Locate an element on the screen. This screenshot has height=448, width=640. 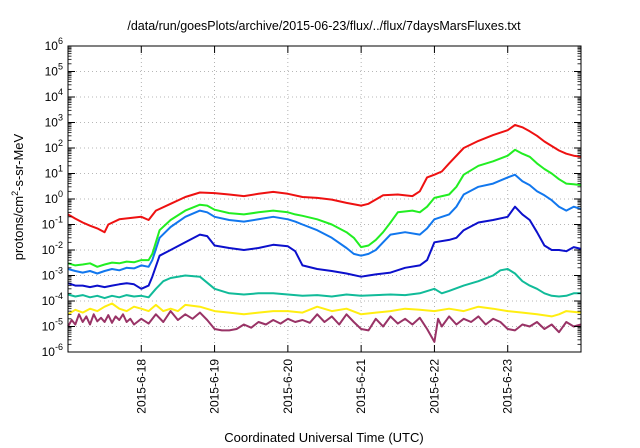
y-tick-label: 10⁻² is located at coordinates (52, 248).